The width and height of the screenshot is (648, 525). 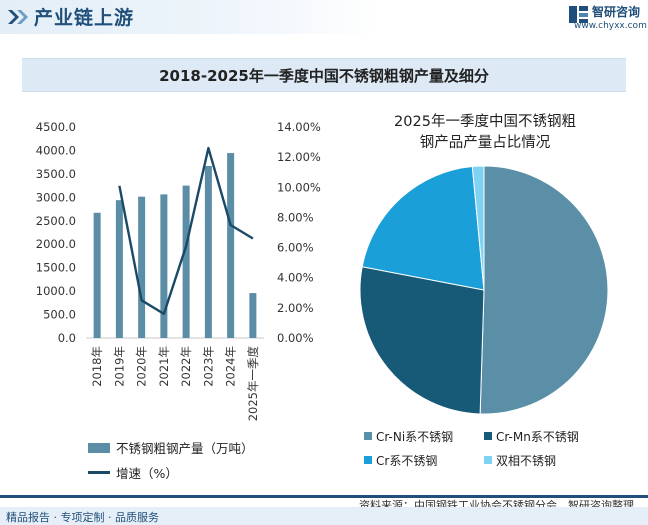 What do you see at coordinates (56, 244) in the screenshot?
I see `y-tick-label: 2000.0` at bounding box center [56, 244].